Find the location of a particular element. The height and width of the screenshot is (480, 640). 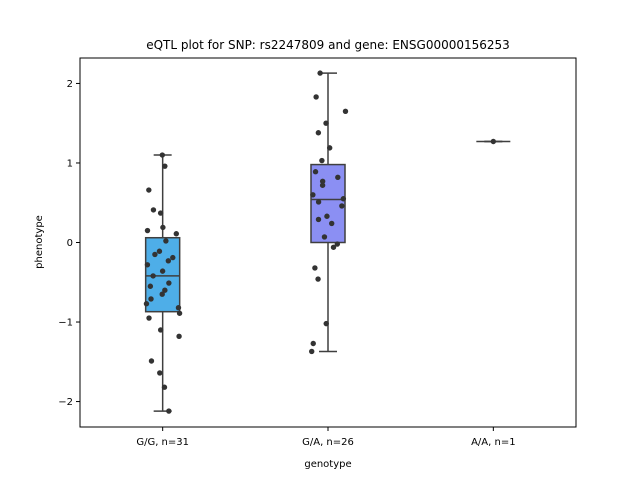

y-tick-label: 2 is located at coordinates (70, 84).